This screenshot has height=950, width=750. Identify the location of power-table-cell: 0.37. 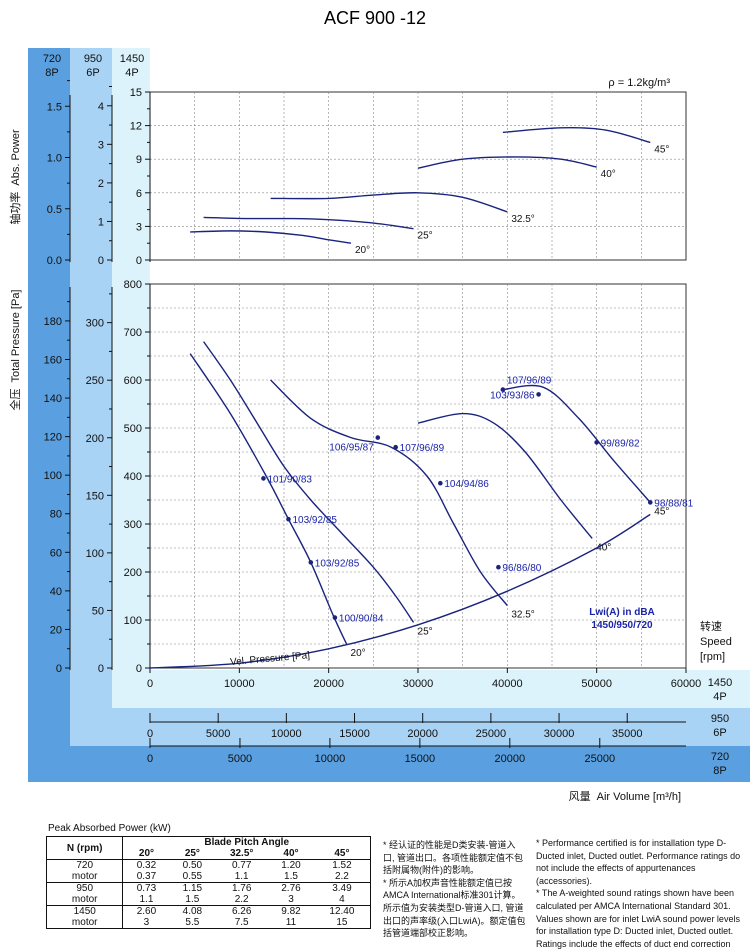
(146, 876).